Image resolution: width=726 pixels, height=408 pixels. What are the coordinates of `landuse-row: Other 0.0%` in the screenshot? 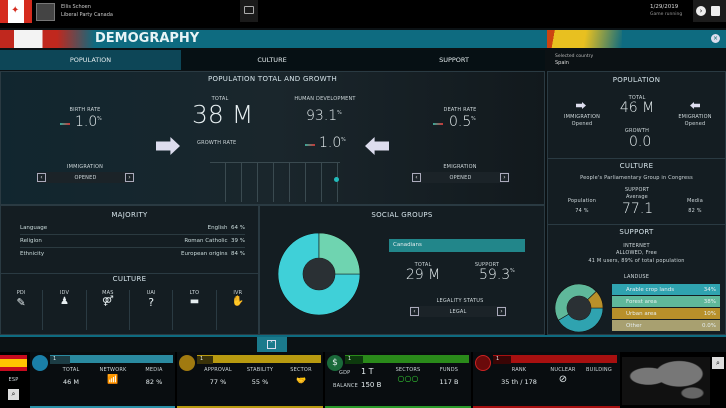 It's located at (666, 325).